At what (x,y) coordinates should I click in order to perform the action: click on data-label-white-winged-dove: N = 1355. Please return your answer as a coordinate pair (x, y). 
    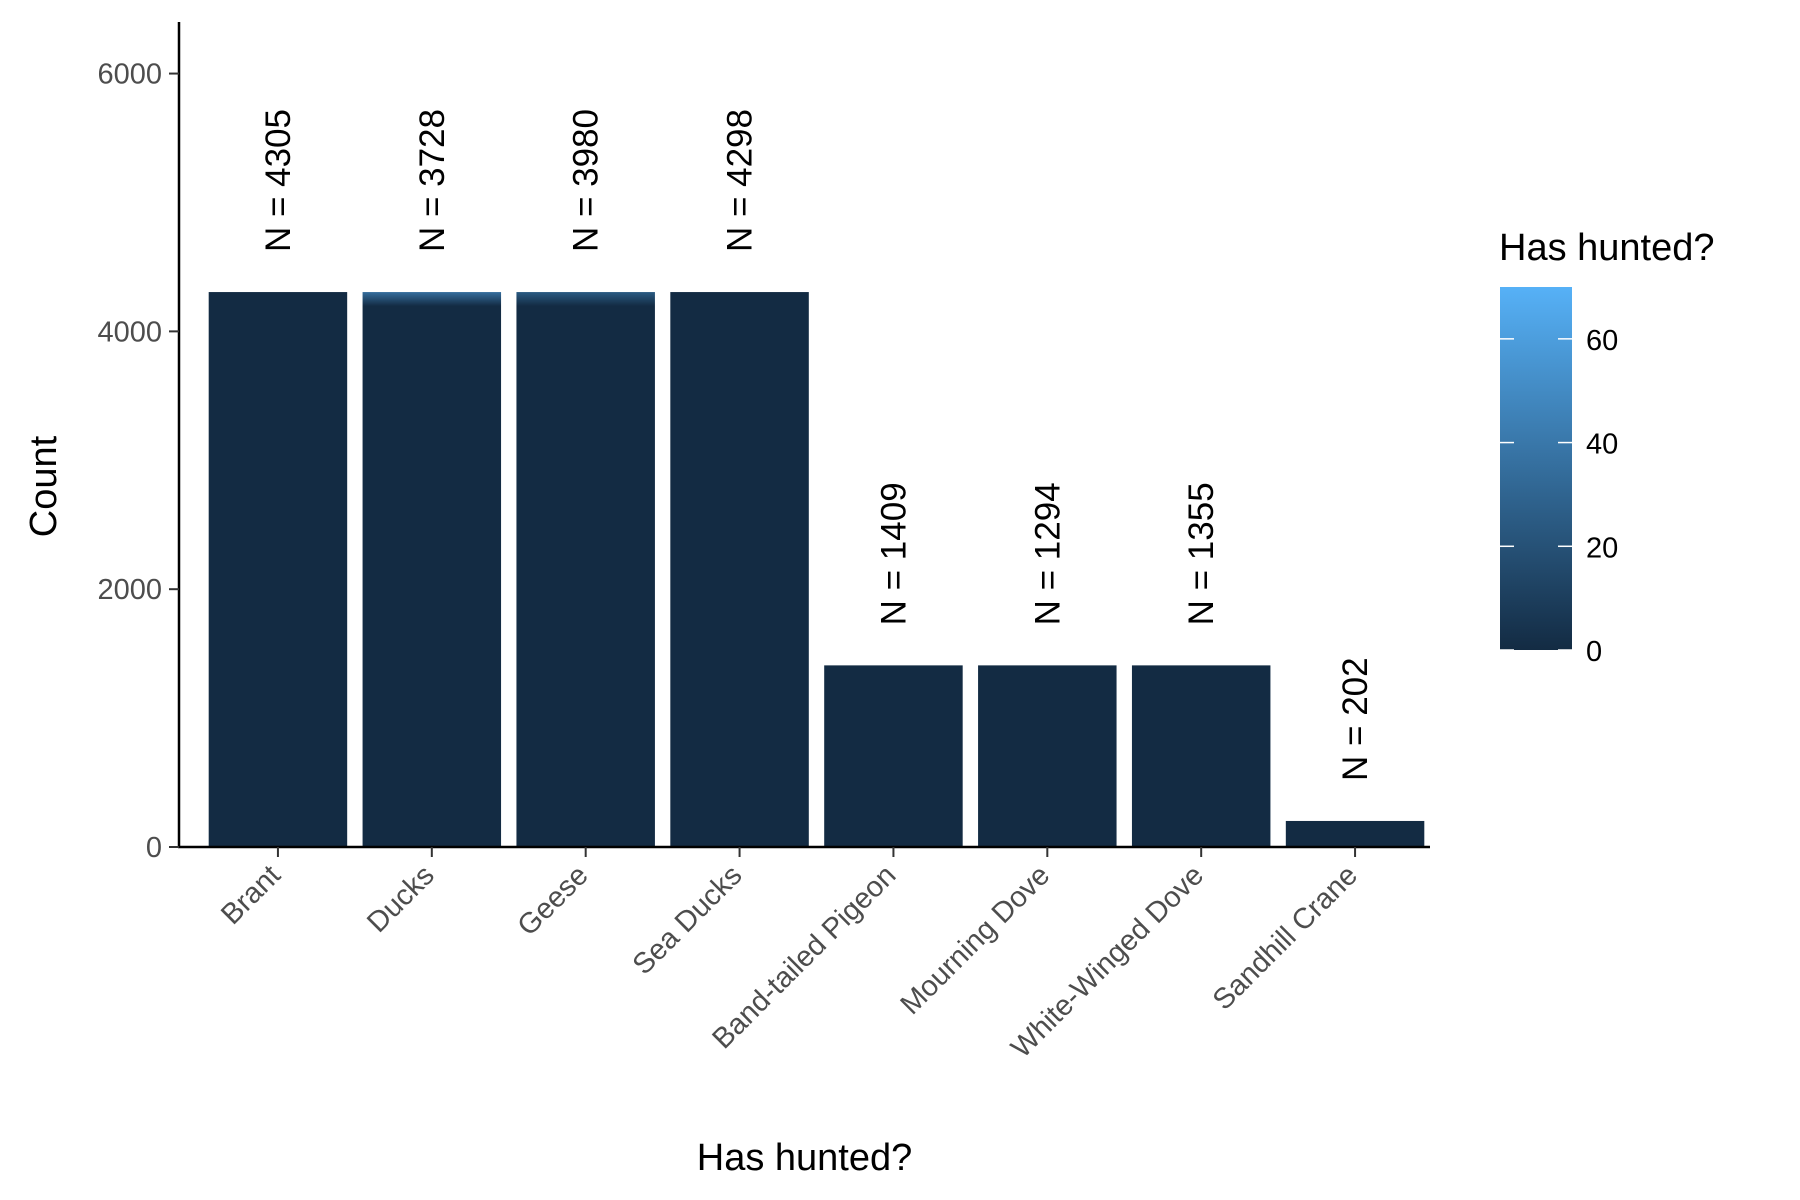
    Looking at the image, I should click on (1201, 553).